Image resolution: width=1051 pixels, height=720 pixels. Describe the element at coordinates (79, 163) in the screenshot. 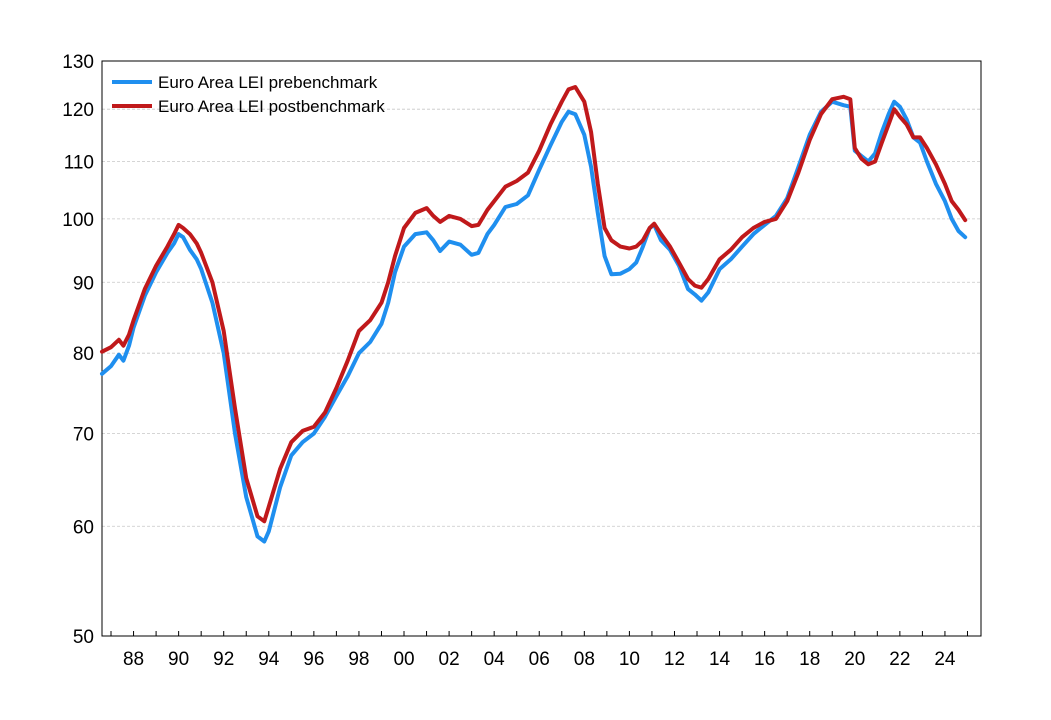

I see `y-tick-label: 110` at that location.